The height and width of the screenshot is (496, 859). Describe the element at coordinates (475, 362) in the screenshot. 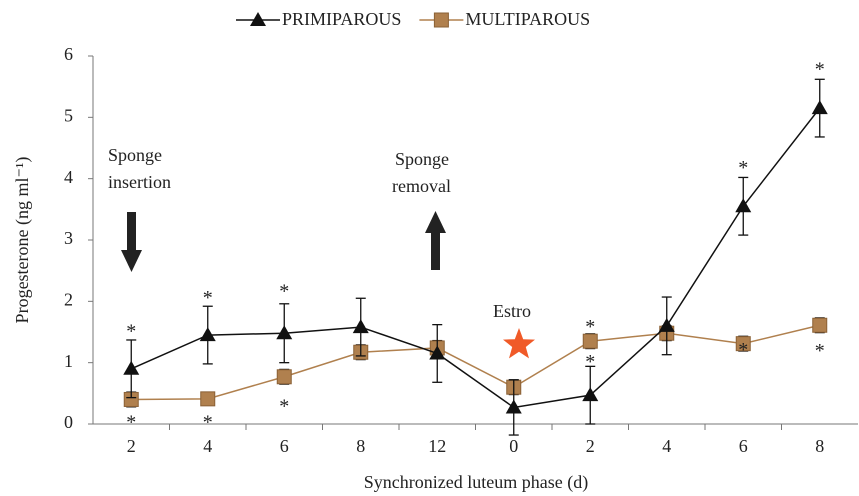

I see `series-line` at that location.